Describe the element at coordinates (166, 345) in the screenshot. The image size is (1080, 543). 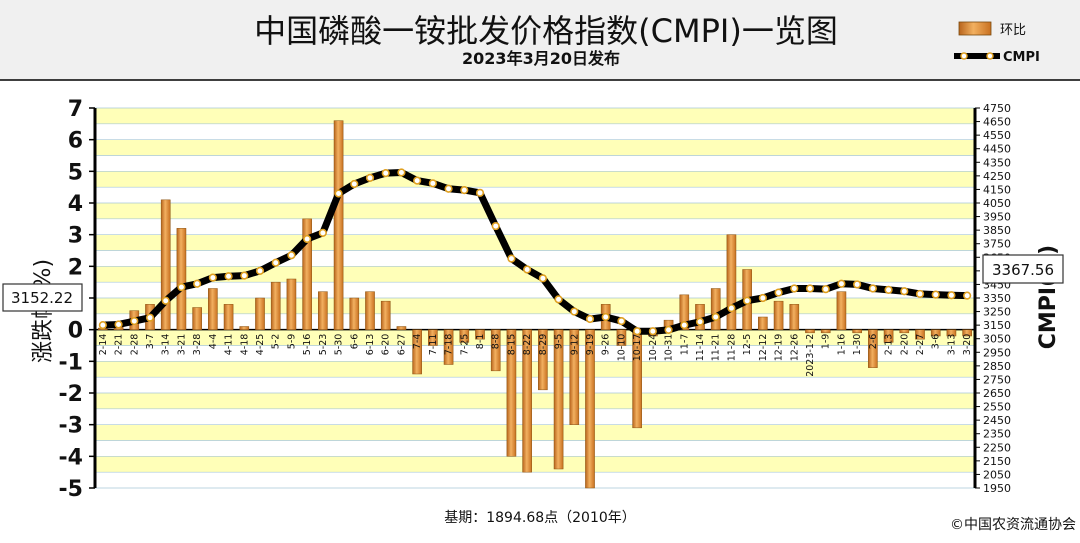
I see `x-tick-label: 3-14` at that location.